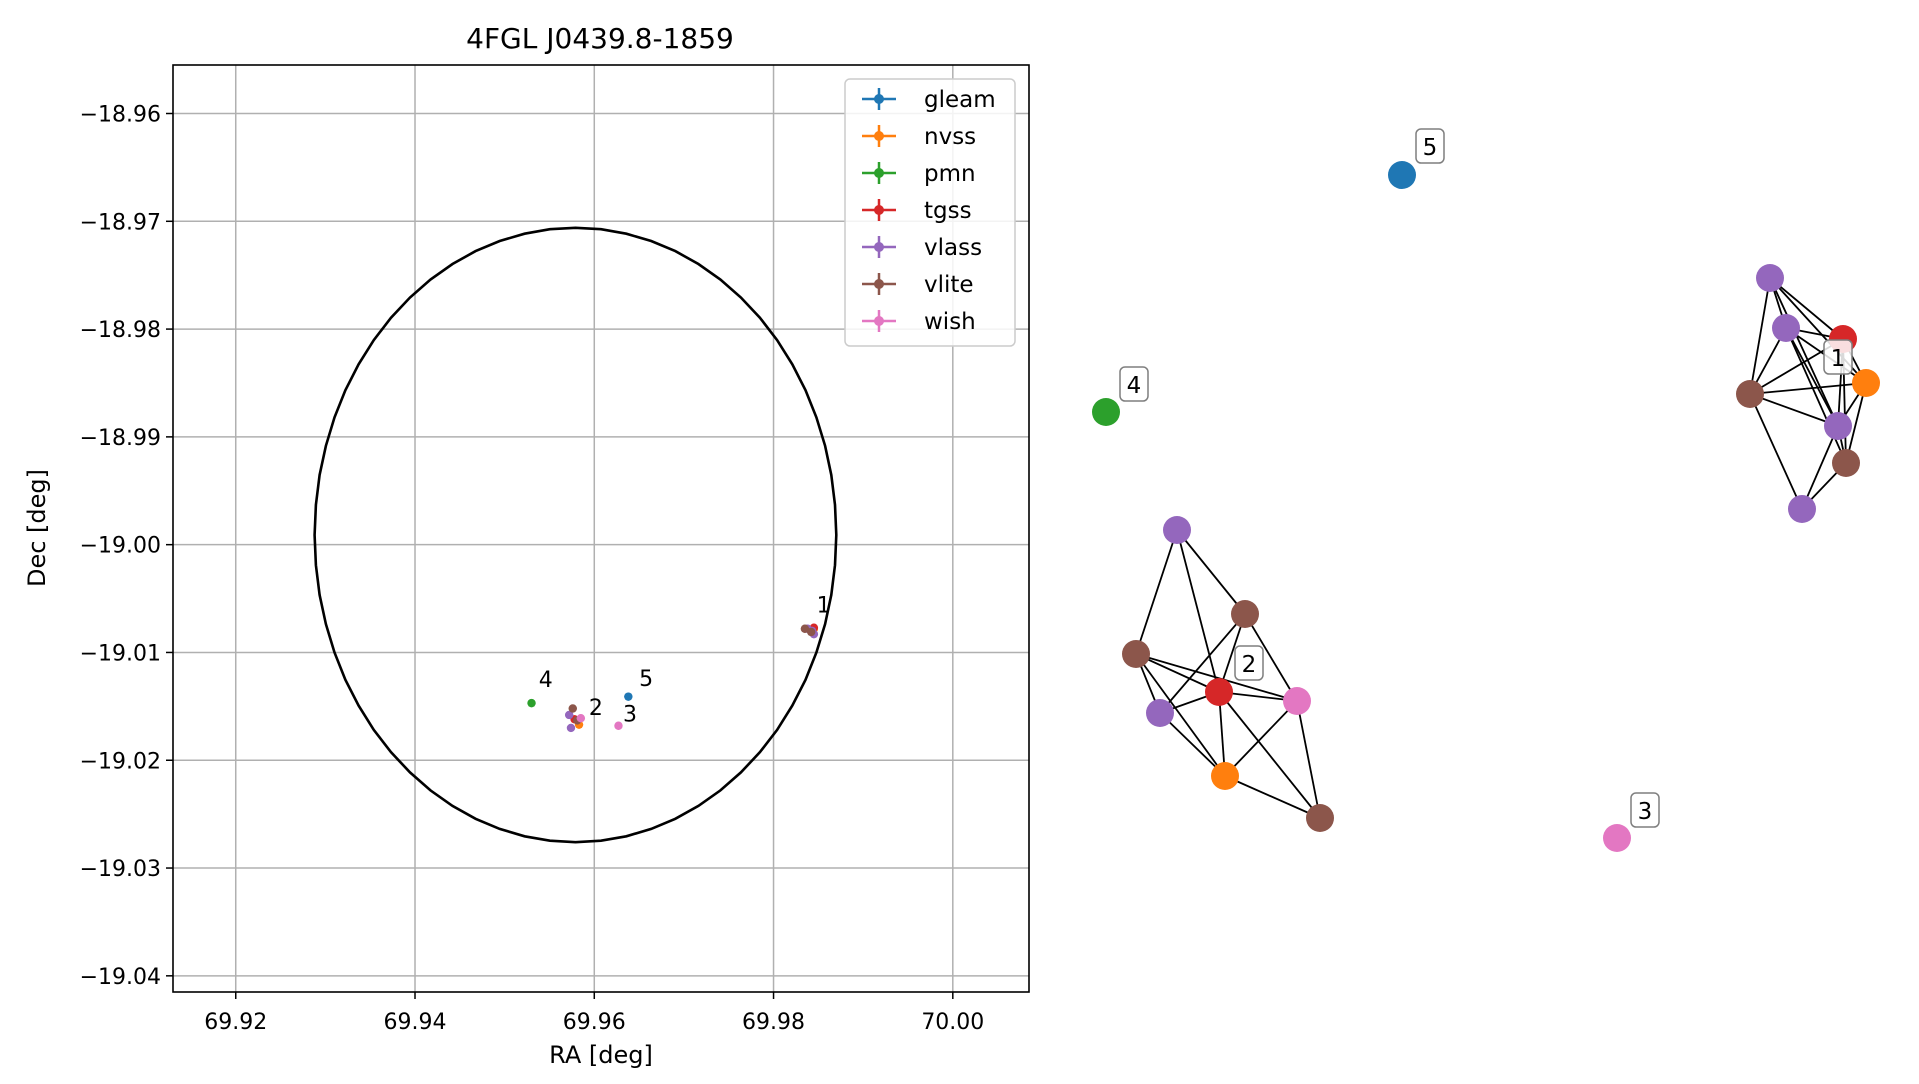 The height and width of the screenshot is (1084, 1919). Describe the element at coordinates (918, 285) in the screenshot. I see `legend-item-vlite: vlite` at that location.